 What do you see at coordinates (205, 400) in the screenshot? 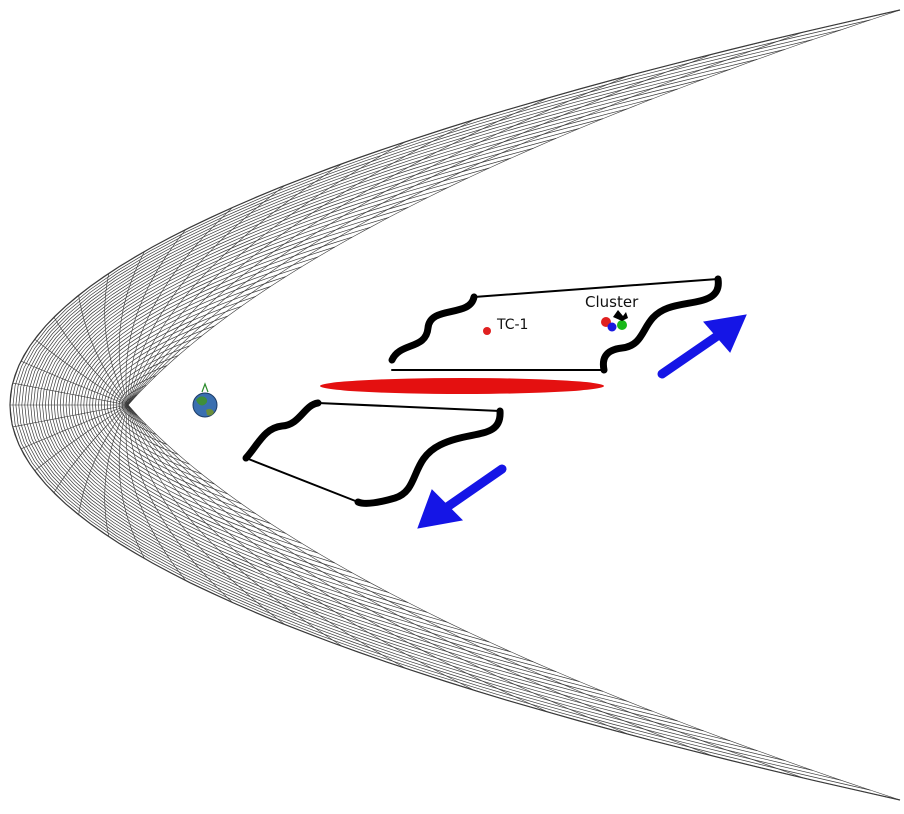
I see `earth-icon` at bounding box center [205, 400].